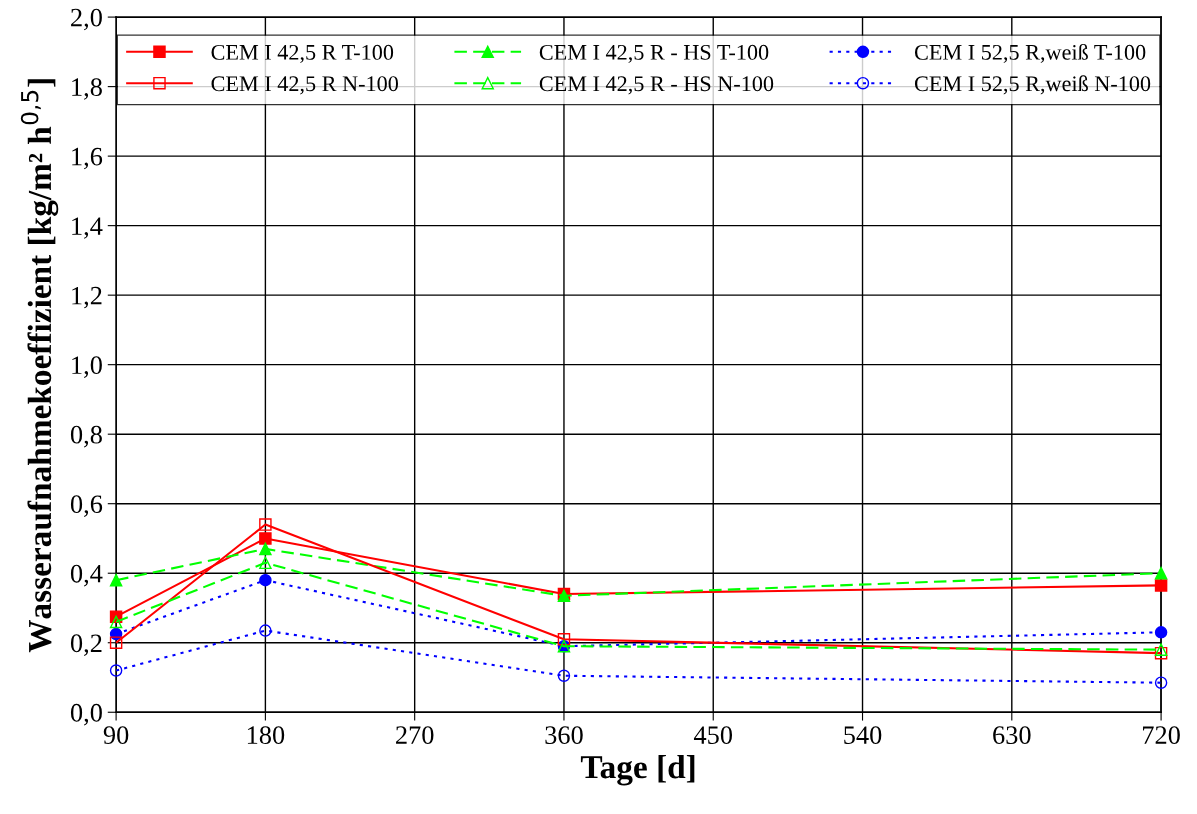 Image resolution: width=1197 pixels, height=814 pixels. I want to click on y-tick-label: 0,6, so click(86, 506).